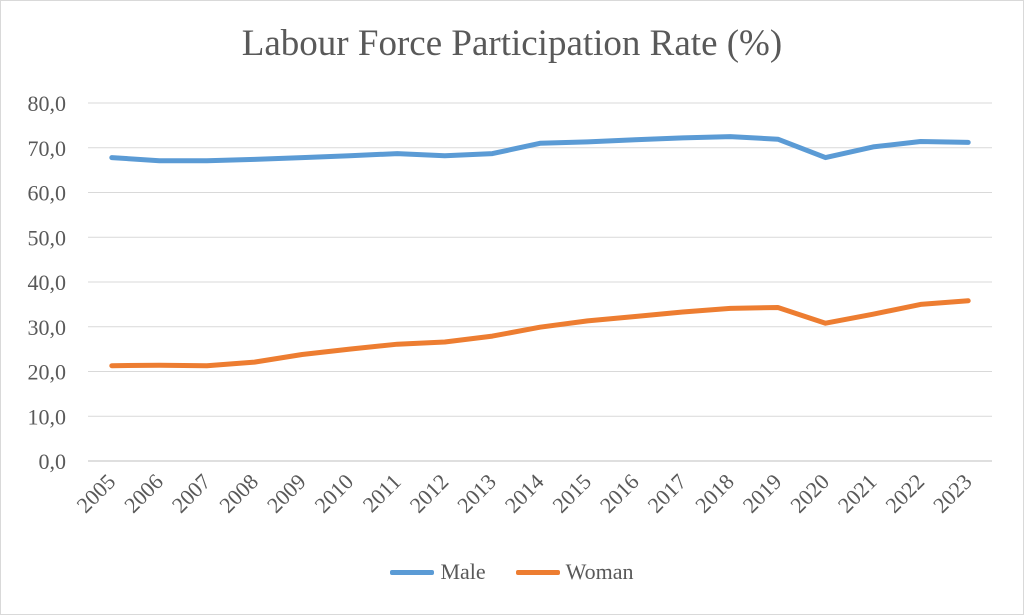 This screenshot has height=615, width=1024. I want to click on y-tick-label: 80,0, so click(47, 103).